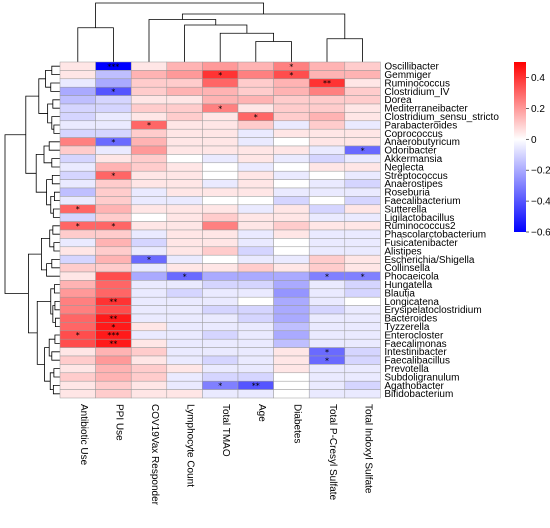 Image resolution: width=550 pixels, height=528 pixels. I want to click on row-label: Longicatena, so click(411, 302).